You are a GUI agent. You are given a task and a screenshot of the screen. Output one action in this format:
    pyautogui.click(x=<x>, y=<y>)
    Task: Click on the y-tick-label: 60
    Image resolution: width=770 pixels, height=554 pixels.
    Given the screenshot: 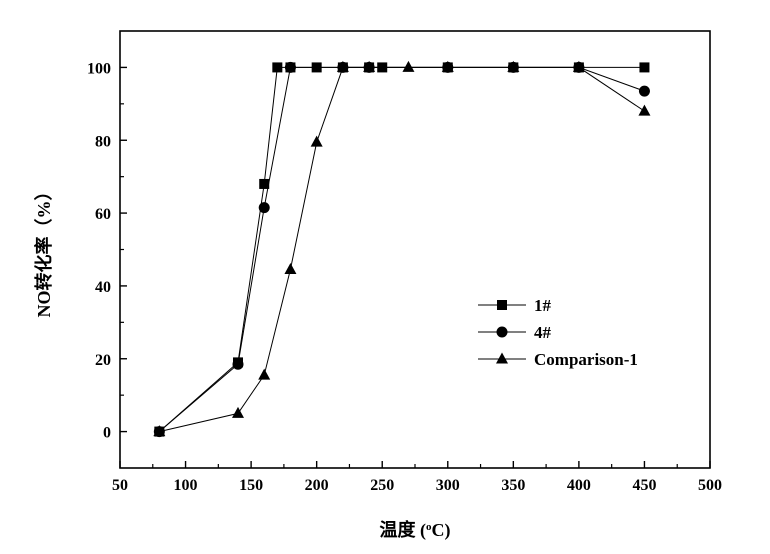 What is the action you would take?
    pyautogui.click(x=103, y=214)
    